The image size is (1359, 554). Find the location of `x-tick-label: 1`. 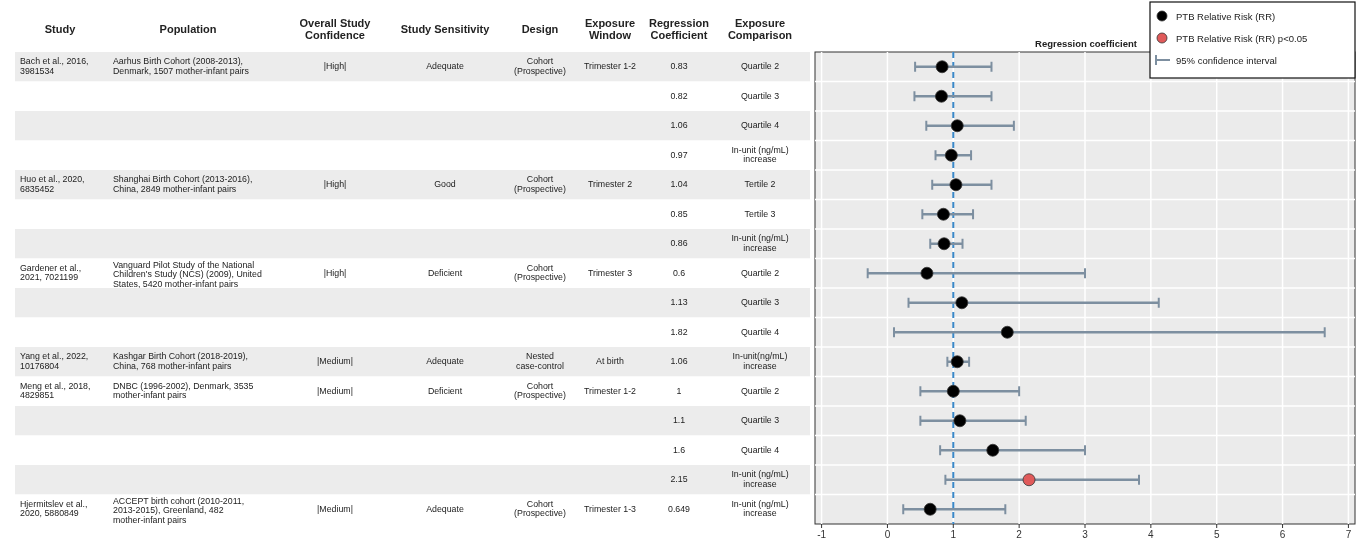

x-tick-label: 1 is located at coordinates (953, 534).